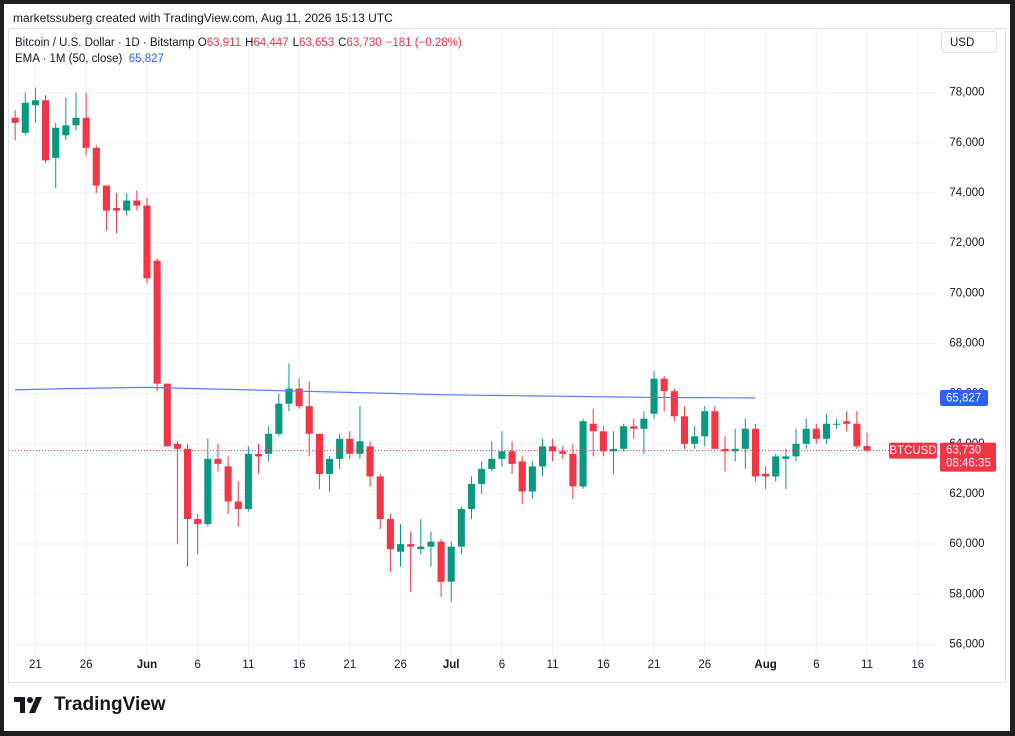 The image size is (1015, 736). I want to click on logo-icon, so click(28, 705).